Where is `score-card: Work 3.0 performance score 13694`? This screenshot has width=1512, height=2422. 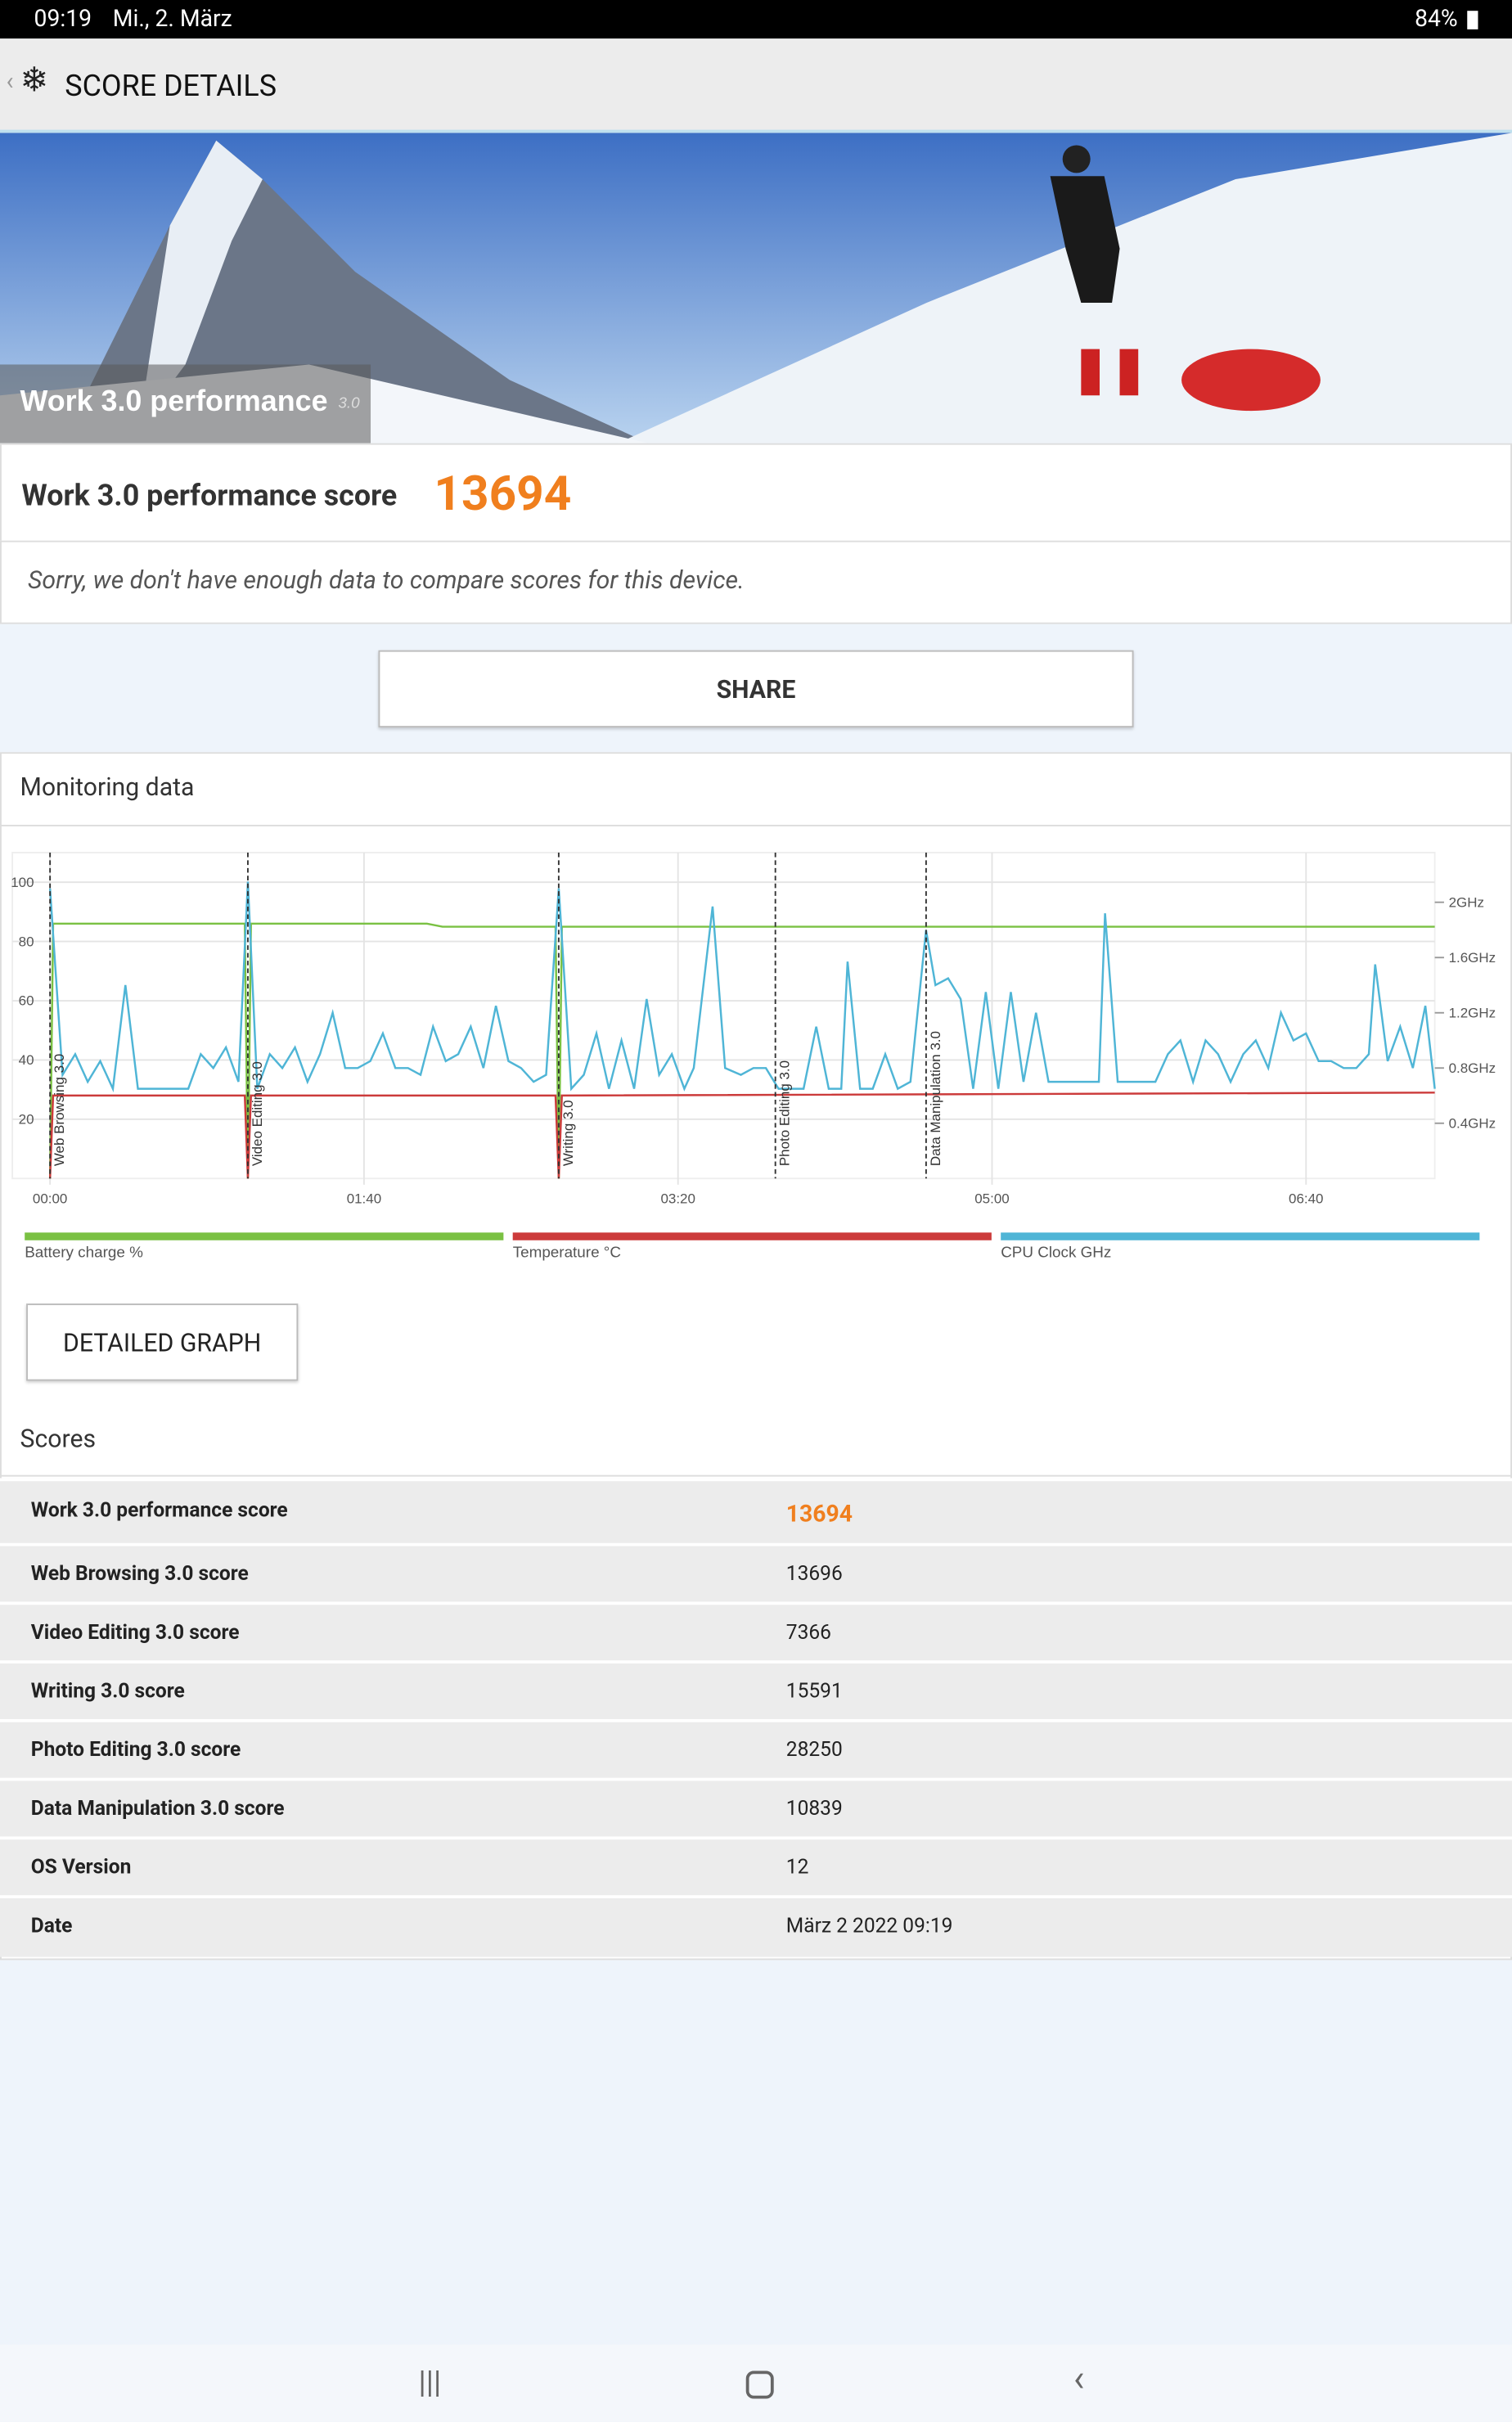 score-card: Work 3.0 performance score 13694 is located at coordinates (756, 494).